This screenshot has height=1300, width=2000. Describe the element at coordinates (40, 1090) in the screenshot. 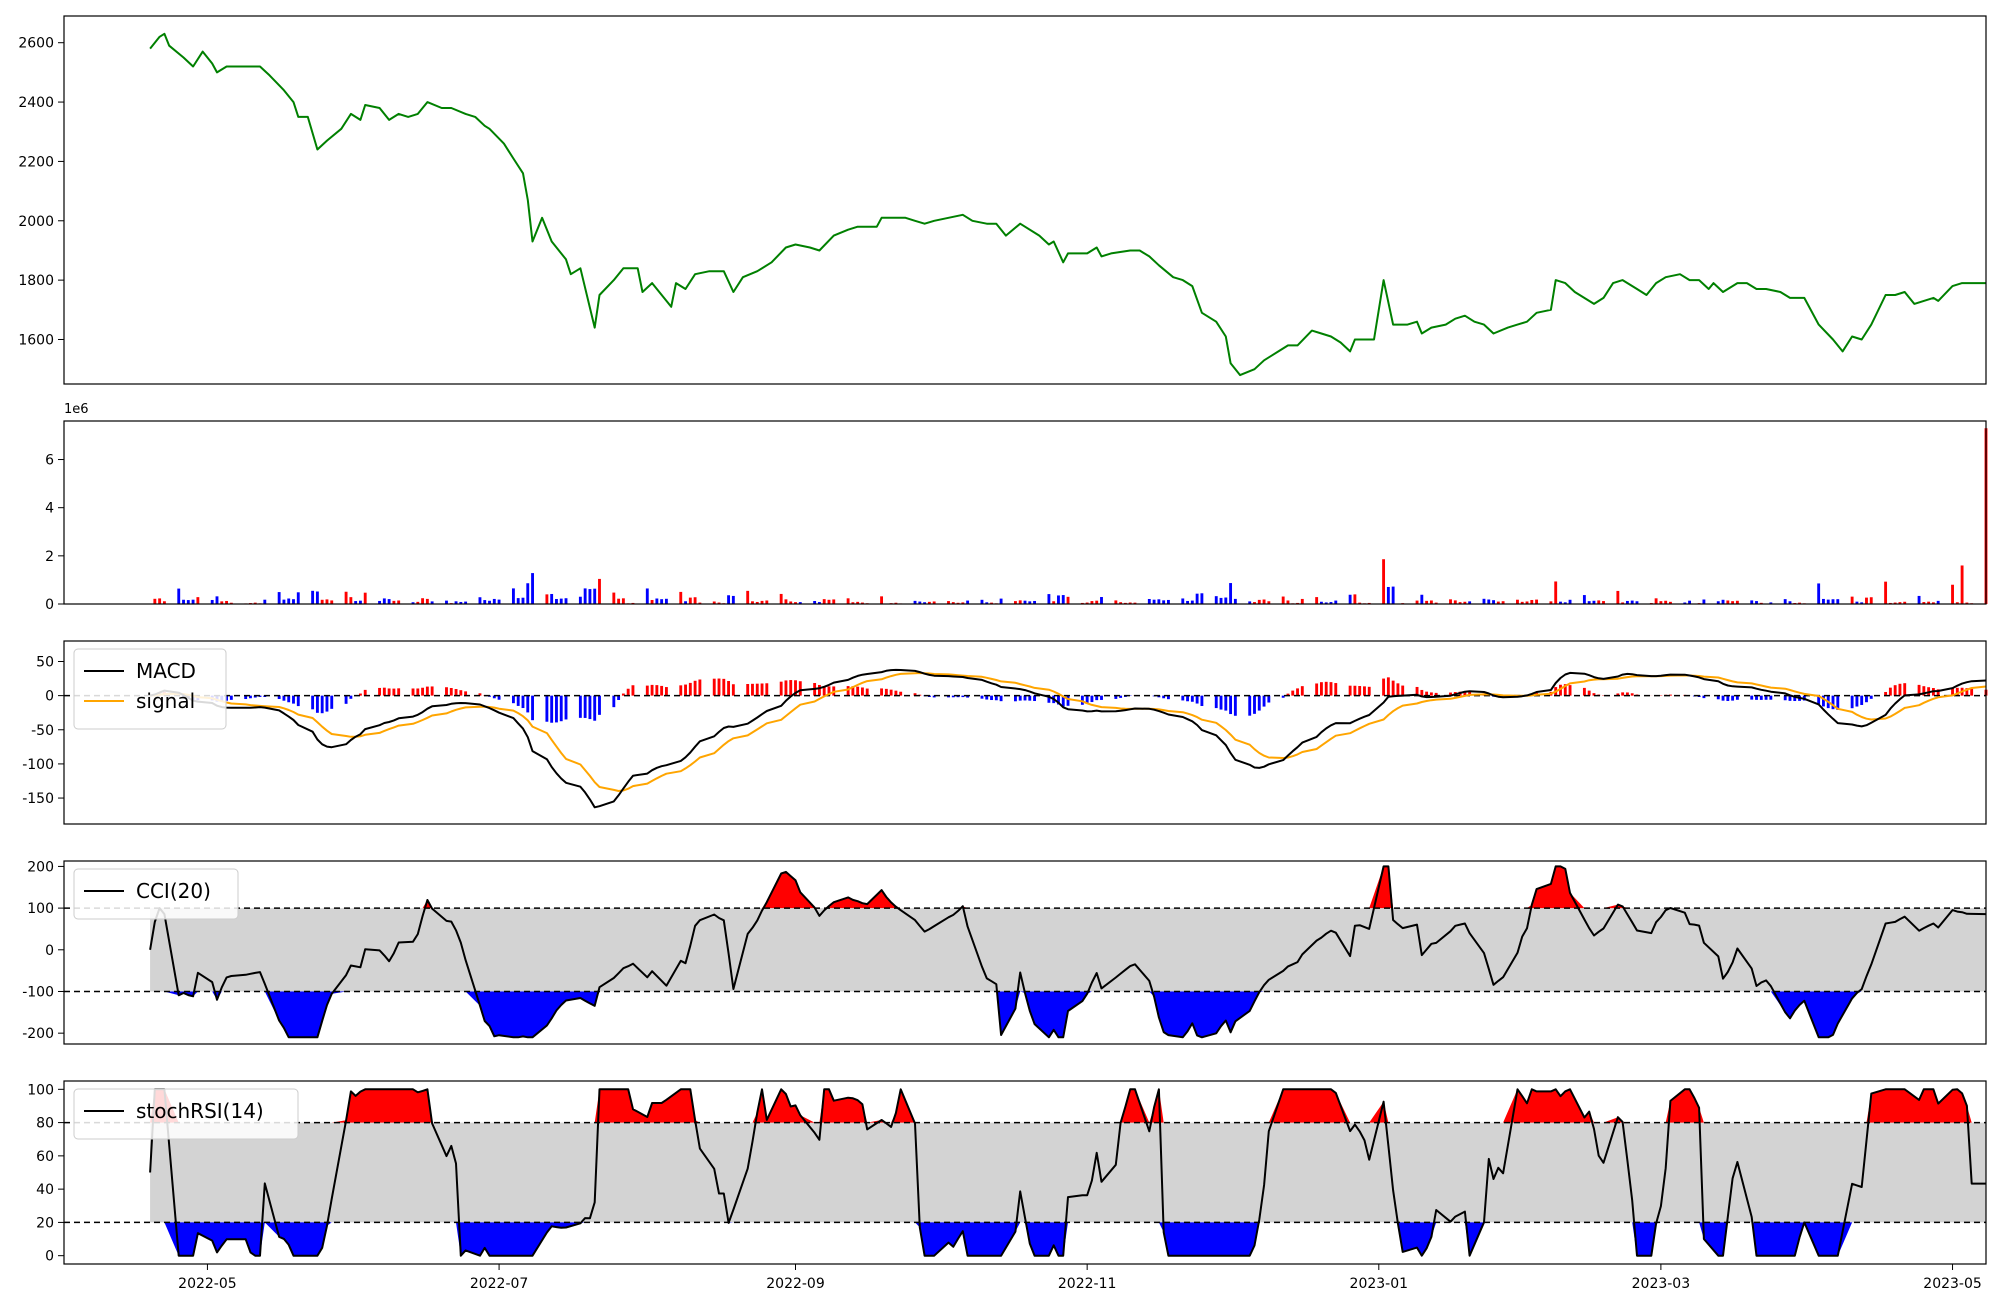

I see `stoch-rsi-y-tick-label: 100` at that location.